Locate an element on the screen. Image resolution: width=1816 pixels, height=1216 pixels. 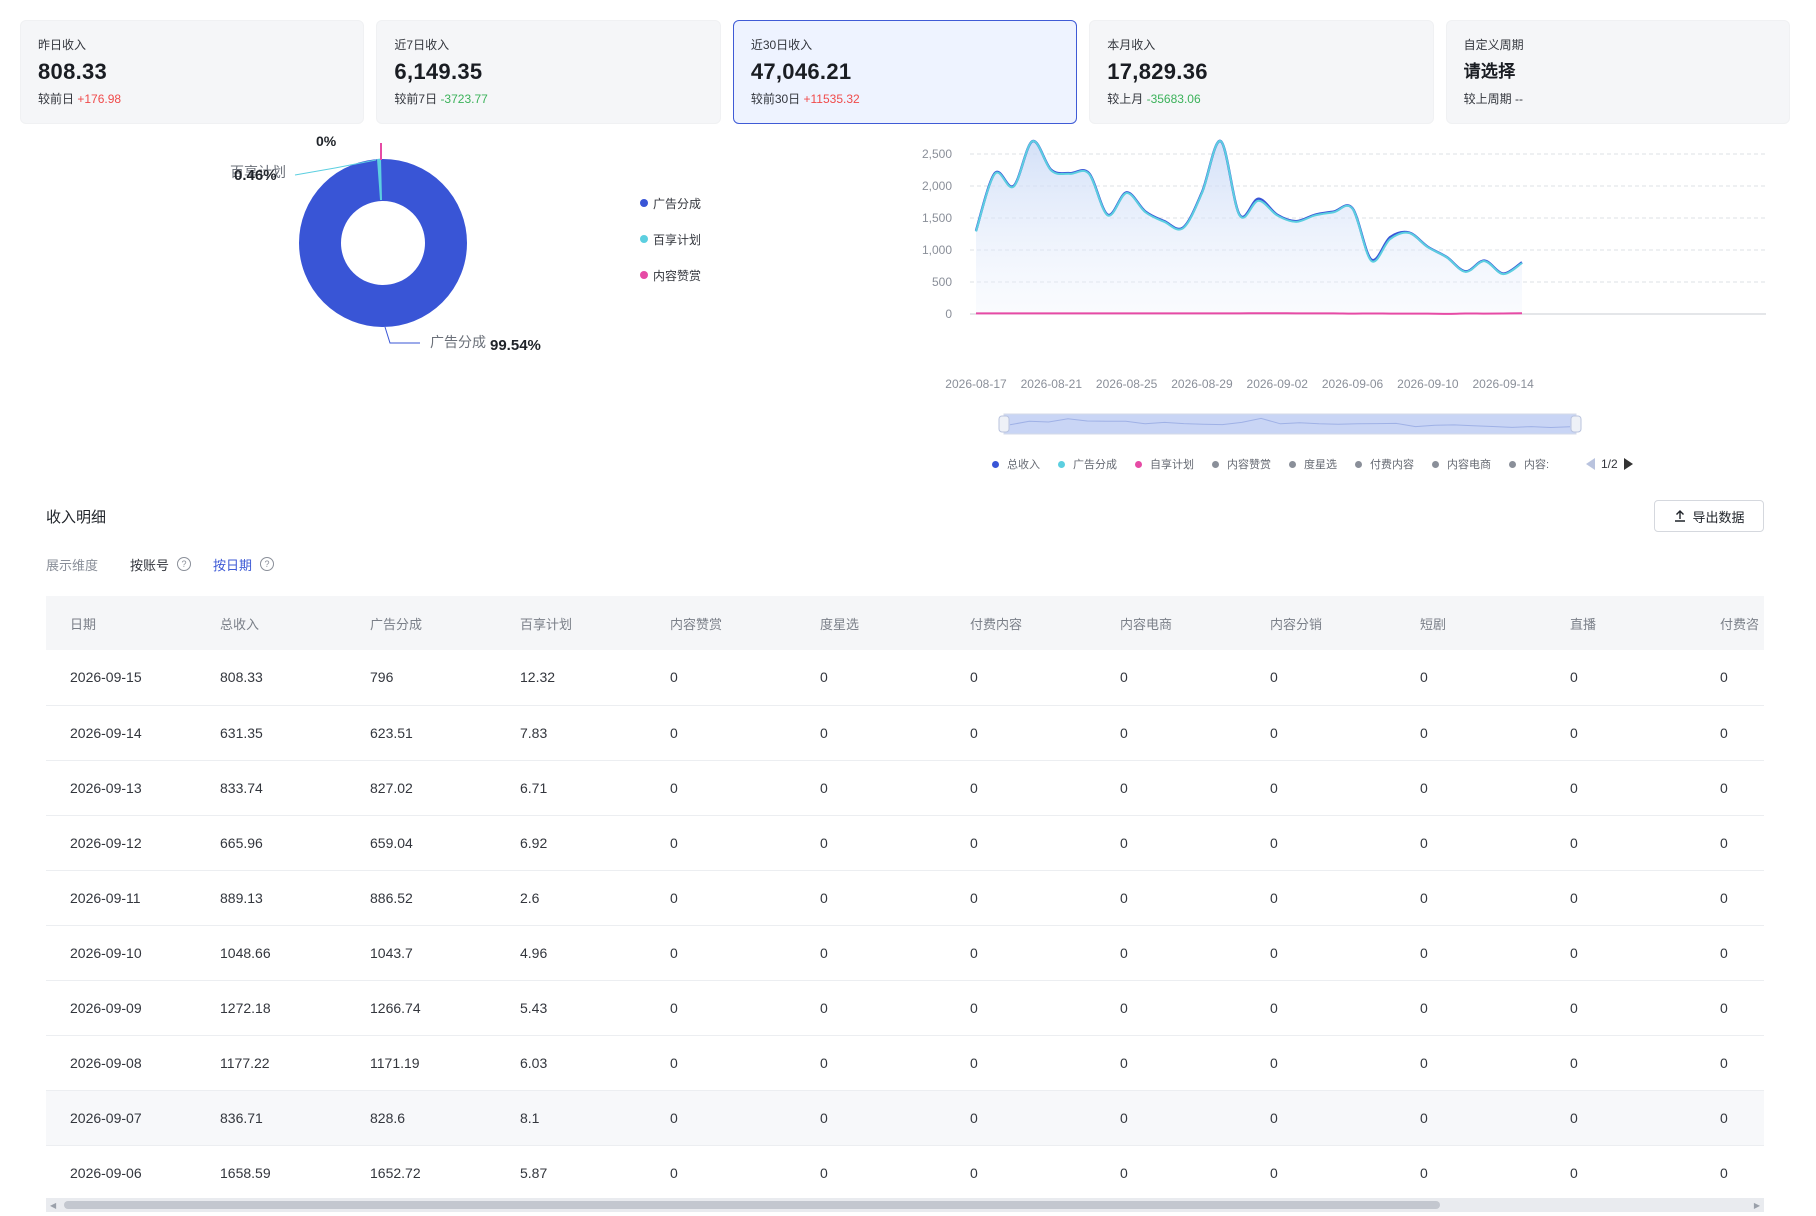
table-row: 2026-09-13 833.74 827.02 6.71 0 0 0 0 0 0 0 0 is located at coordinates (905, 788).